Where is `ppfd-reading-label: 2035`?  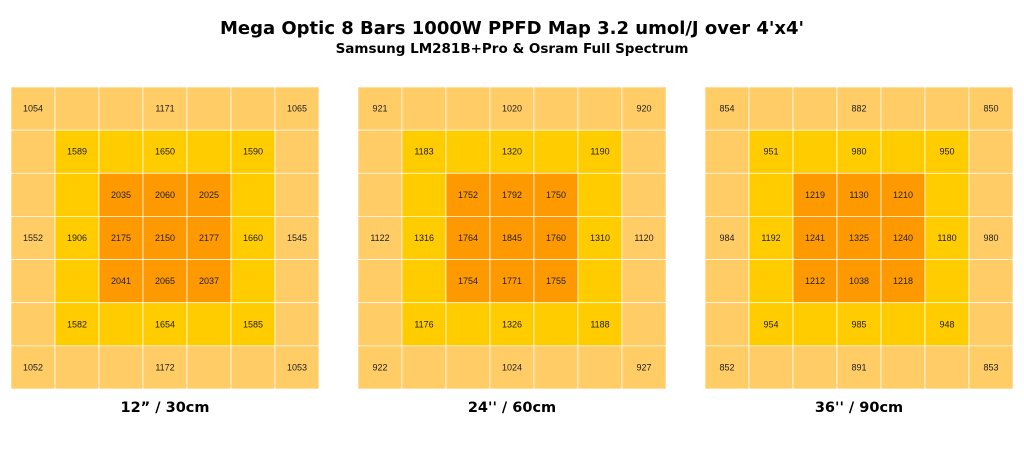 ppfd-reading-label: 2035 is located at coordinates (121, 195).